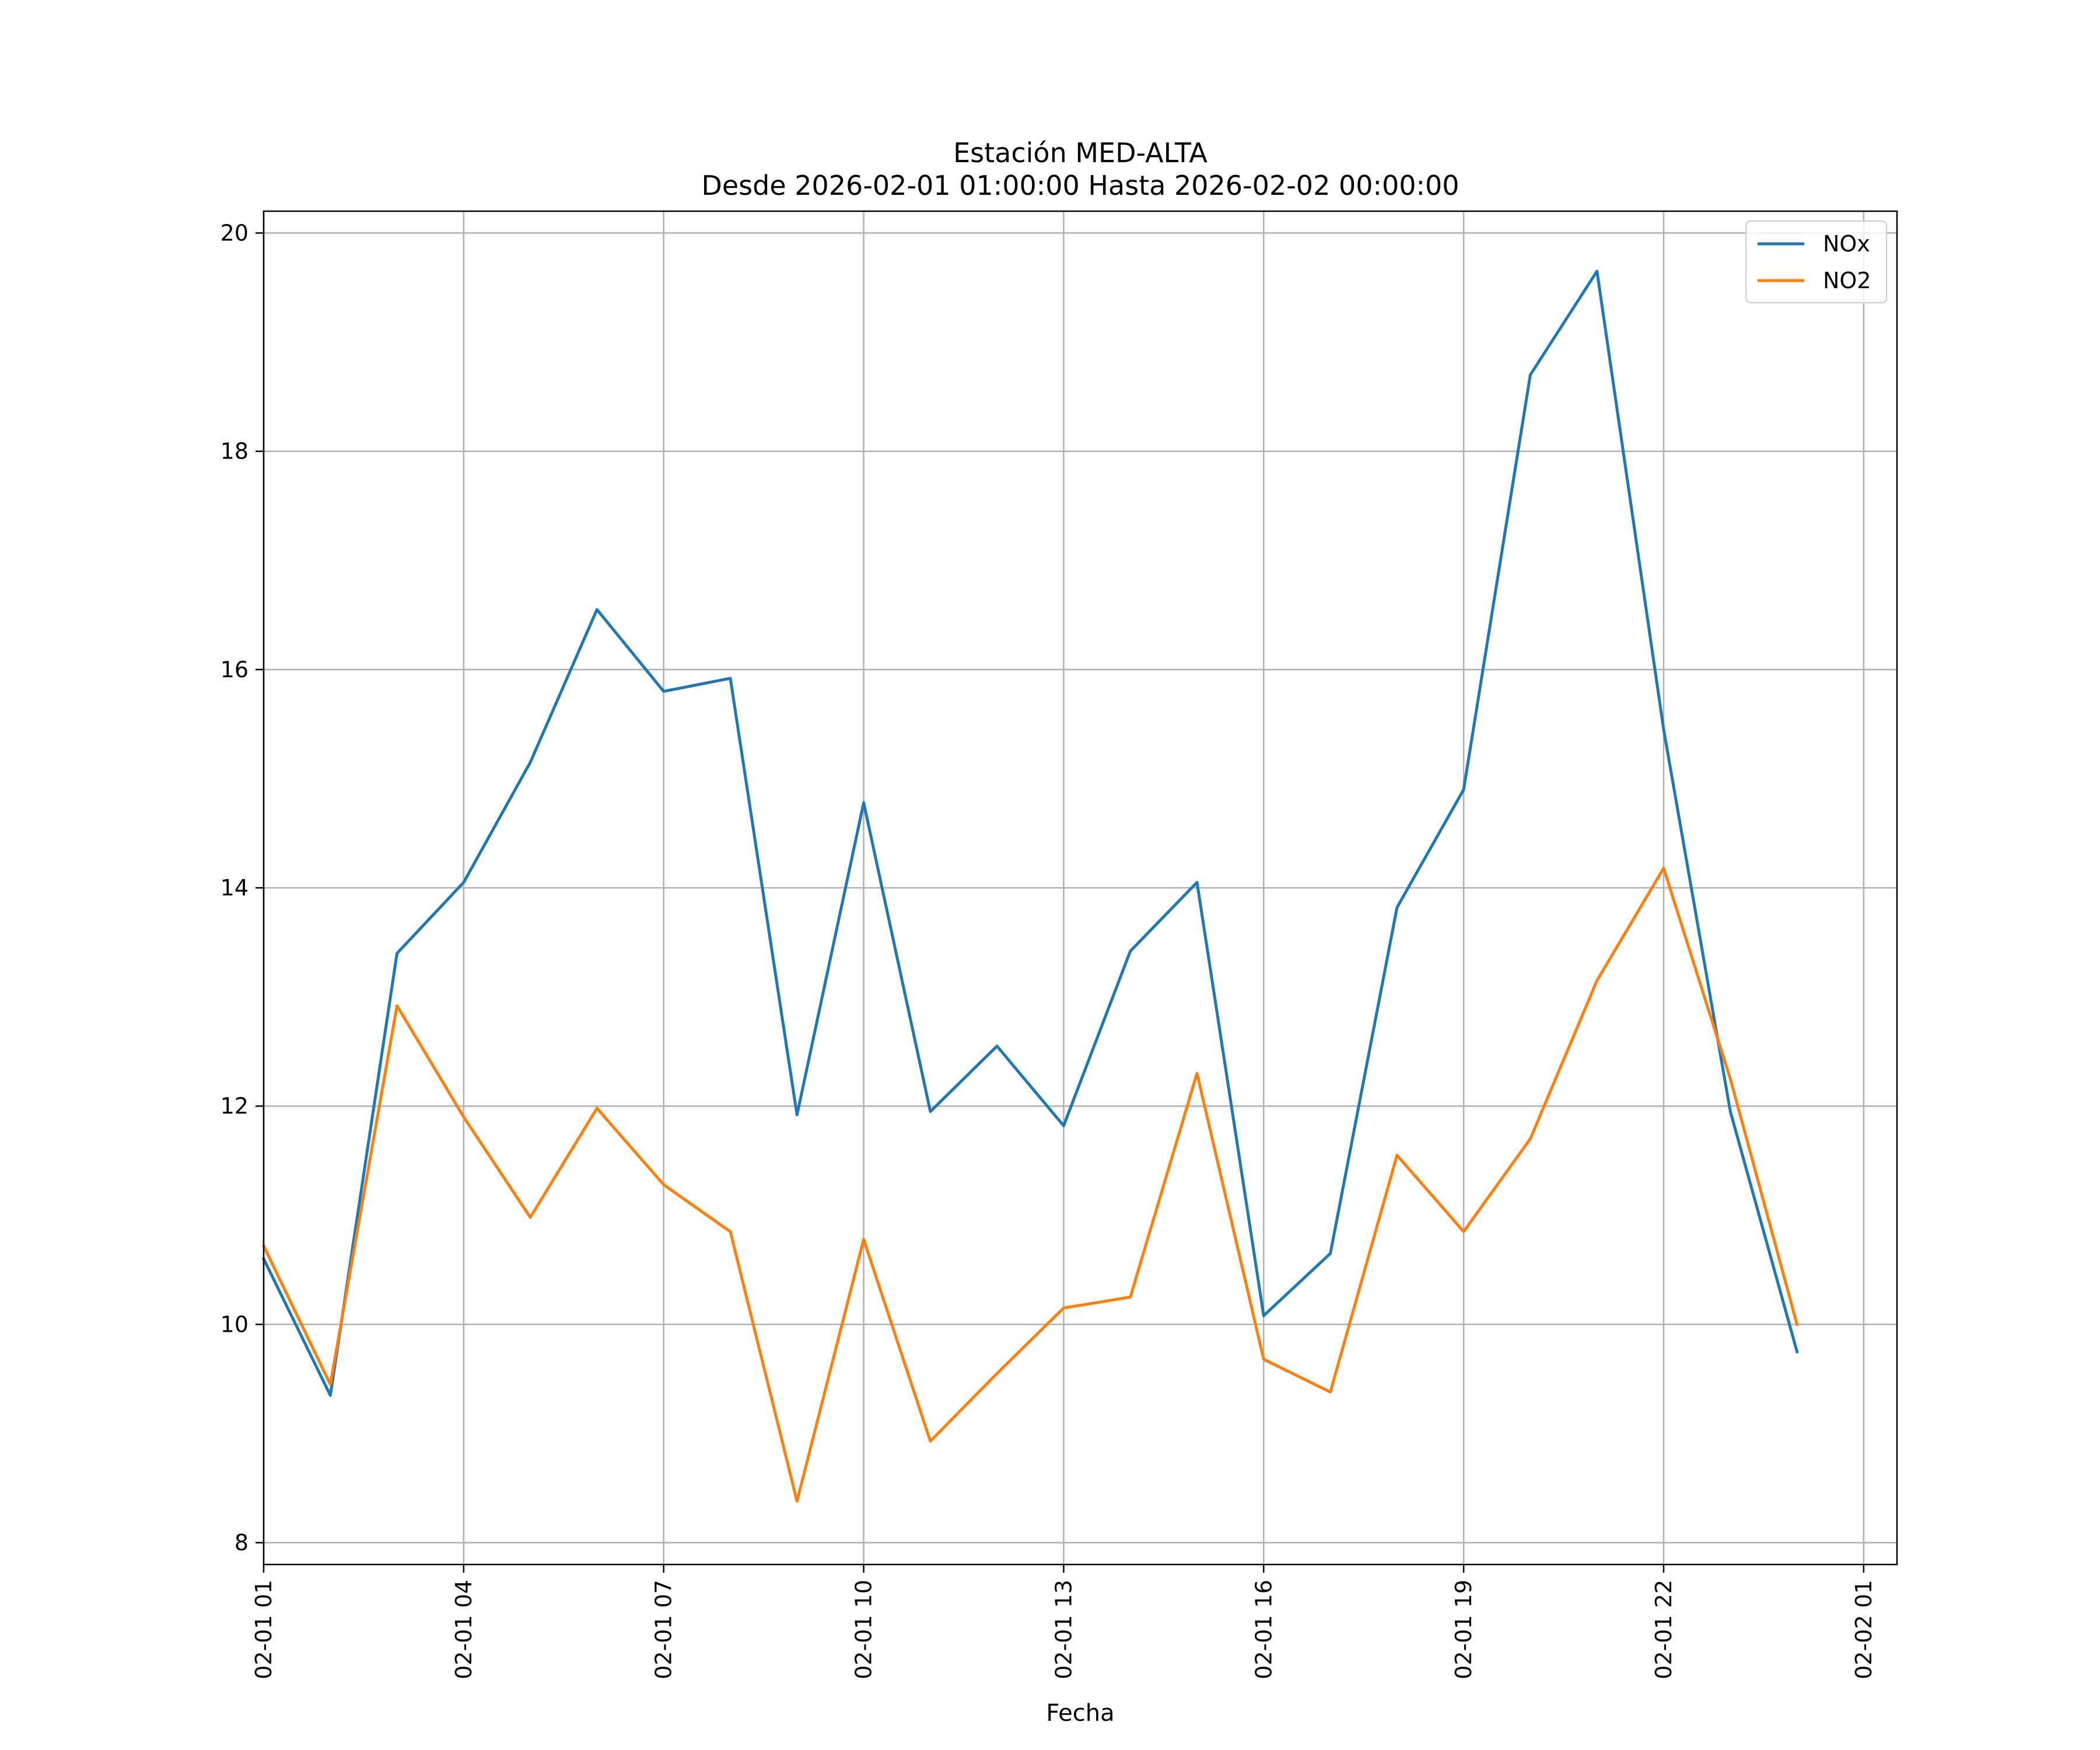  What do you see at coordinates (1080, 1713) in the screenshot?
I see `x-axis-label: Fecha` at bounding box center [1080, 1713].